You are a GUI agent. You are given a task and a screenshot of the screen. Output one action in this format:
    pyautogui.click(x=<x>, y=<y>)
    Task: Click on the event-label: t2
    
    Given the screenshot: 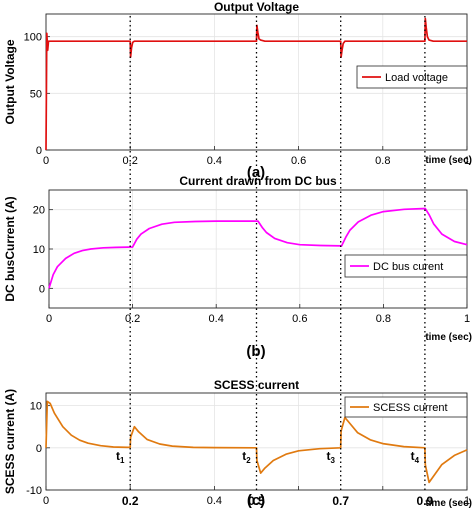 What is the action you would take?
    pyautogui.click(x=246, y=457)
    